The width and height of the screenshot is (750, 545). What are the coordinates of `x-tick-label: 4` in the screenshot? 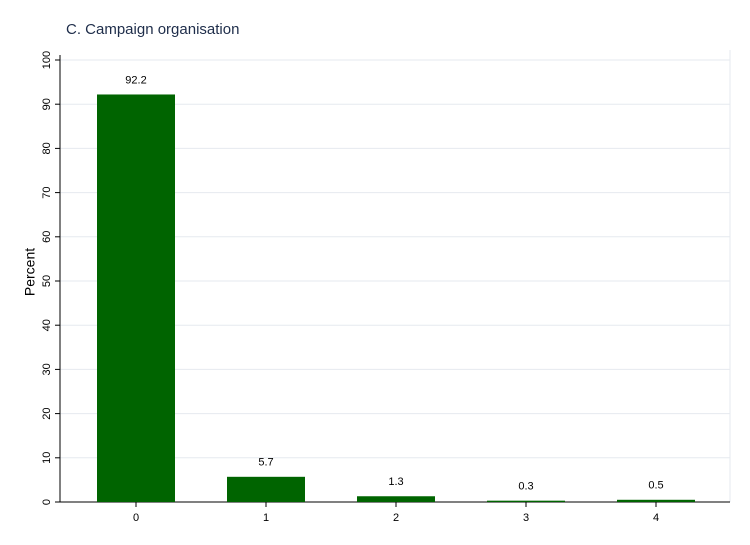 It's located at (656, 518).